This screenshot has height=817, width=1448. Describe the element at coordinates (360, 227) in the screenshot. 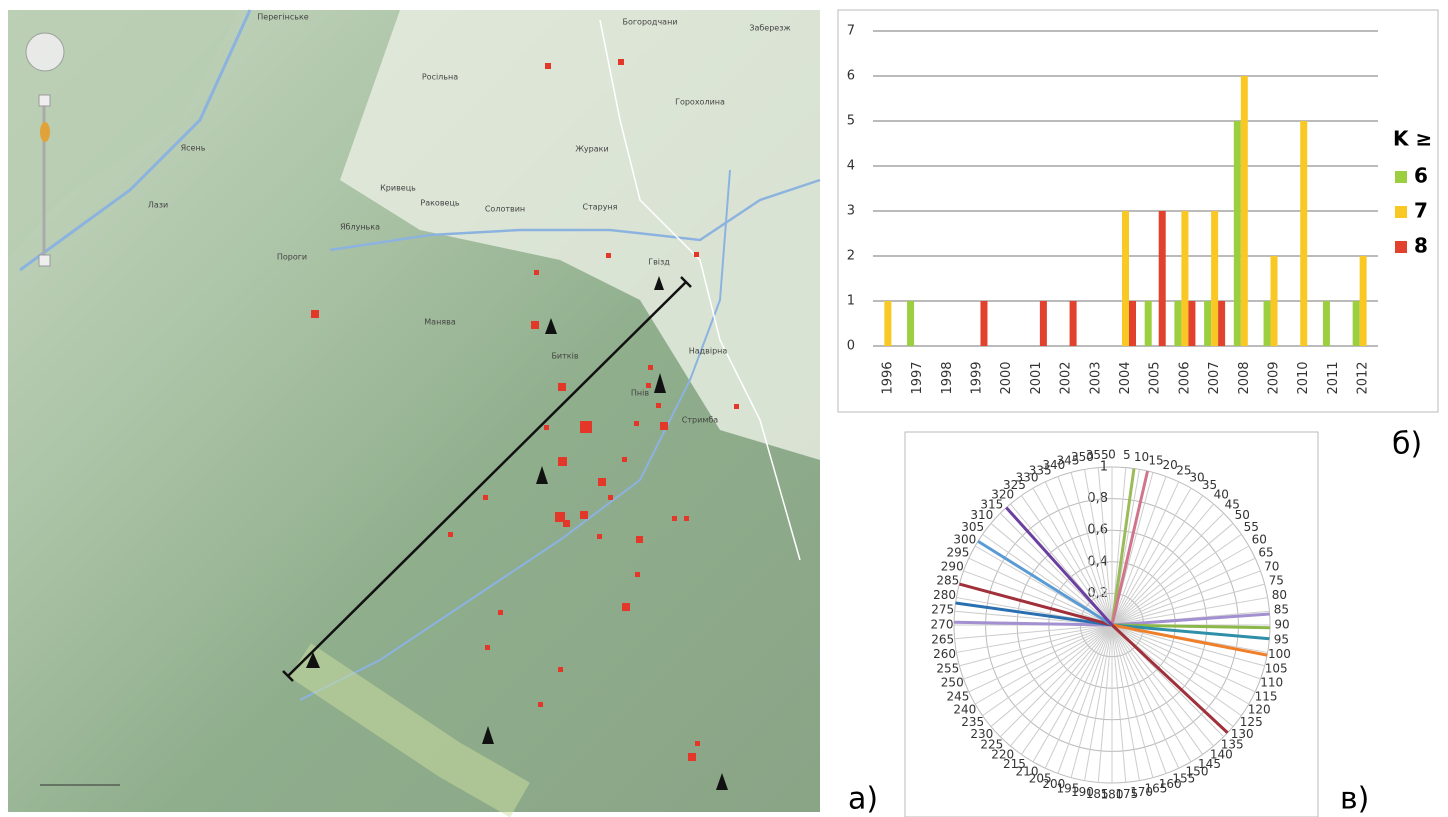

I see `map-label: Яблунька` at that location.